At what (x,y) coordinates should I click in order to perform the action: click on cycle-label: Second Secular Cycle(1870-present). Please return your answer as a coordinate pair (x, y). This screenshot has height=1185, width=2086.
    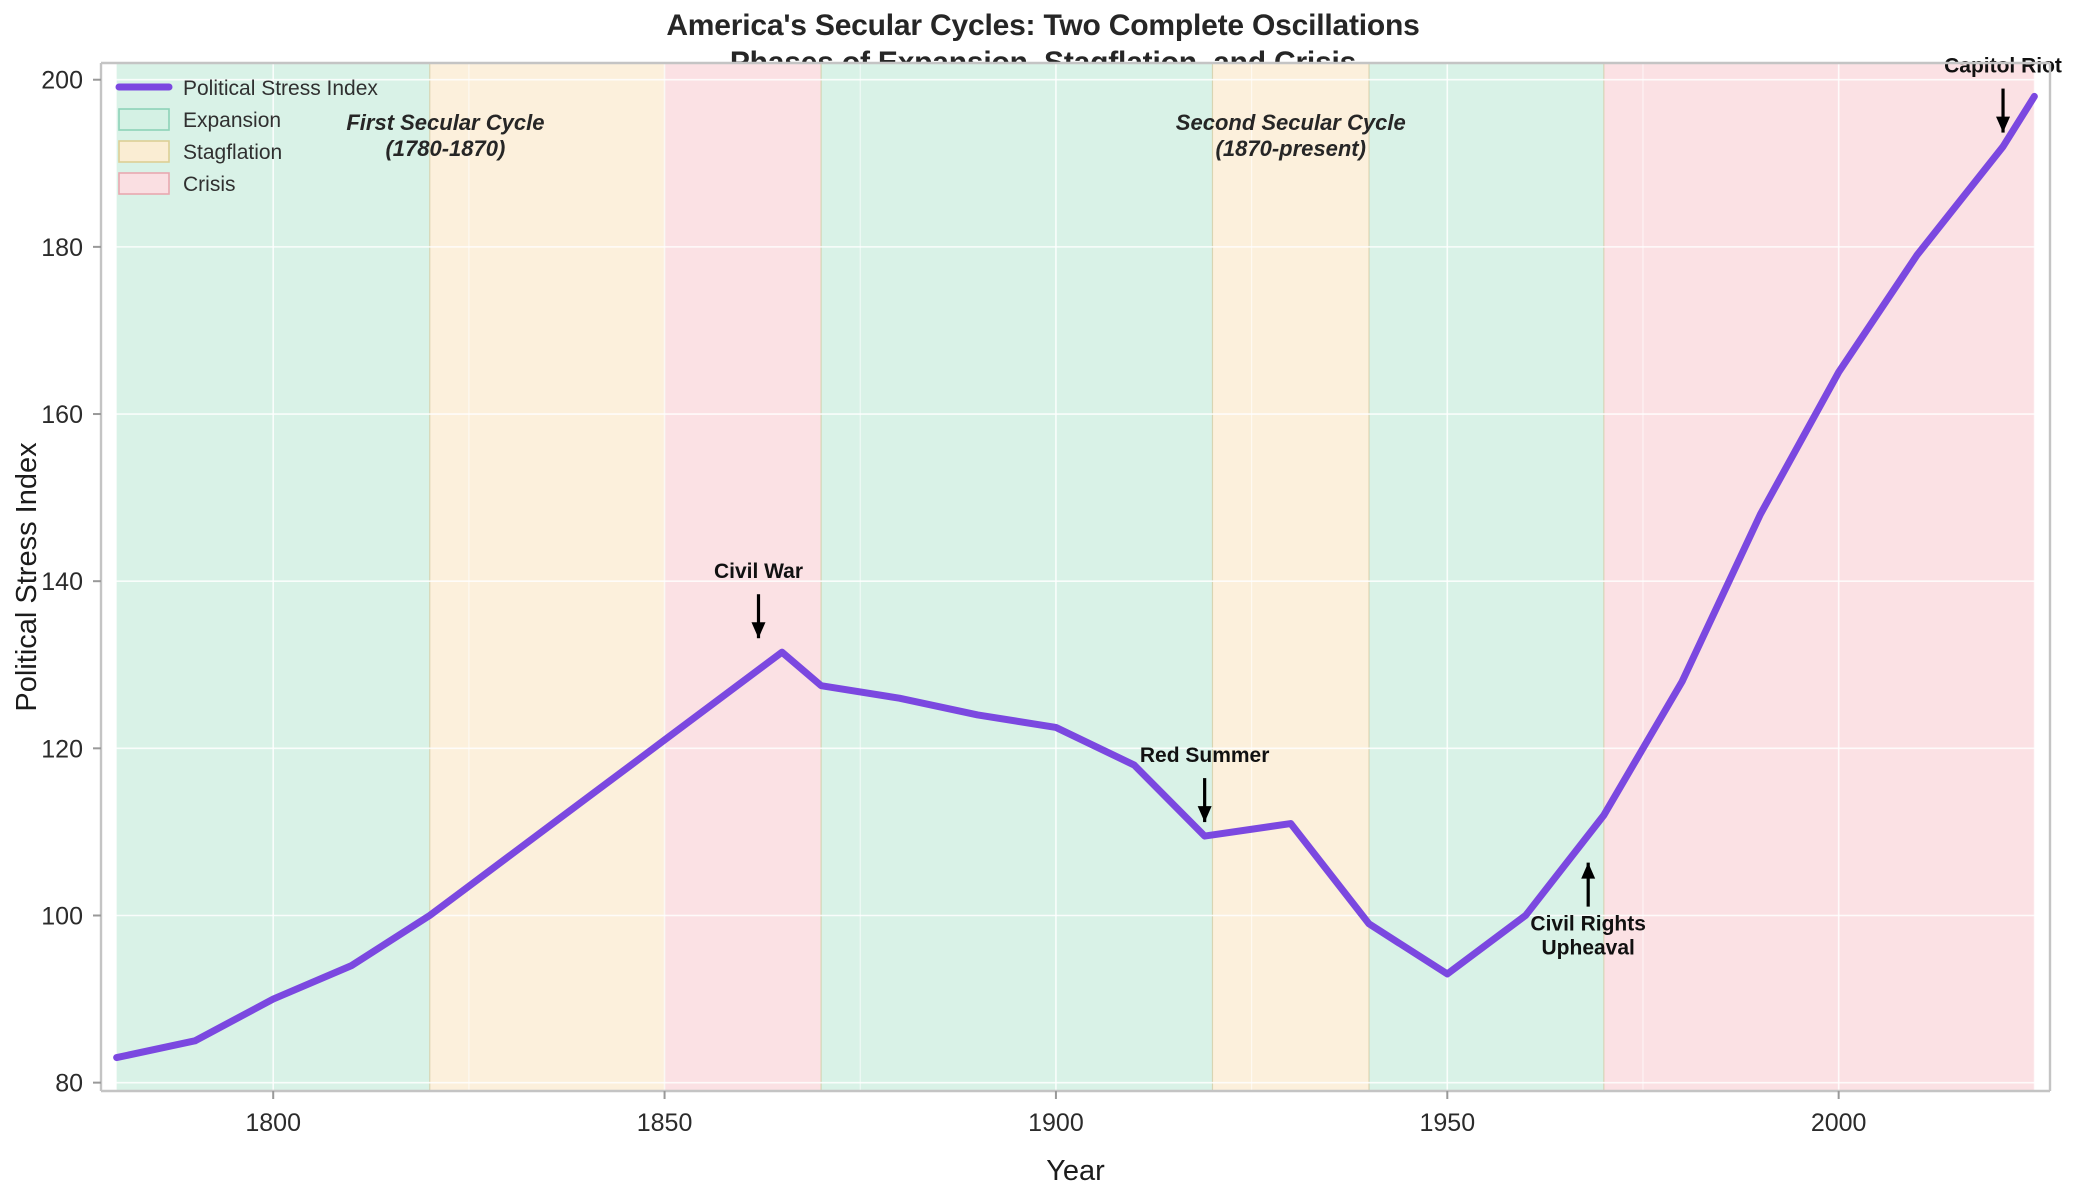
    Looking at the image, I should click on (1291, 135).